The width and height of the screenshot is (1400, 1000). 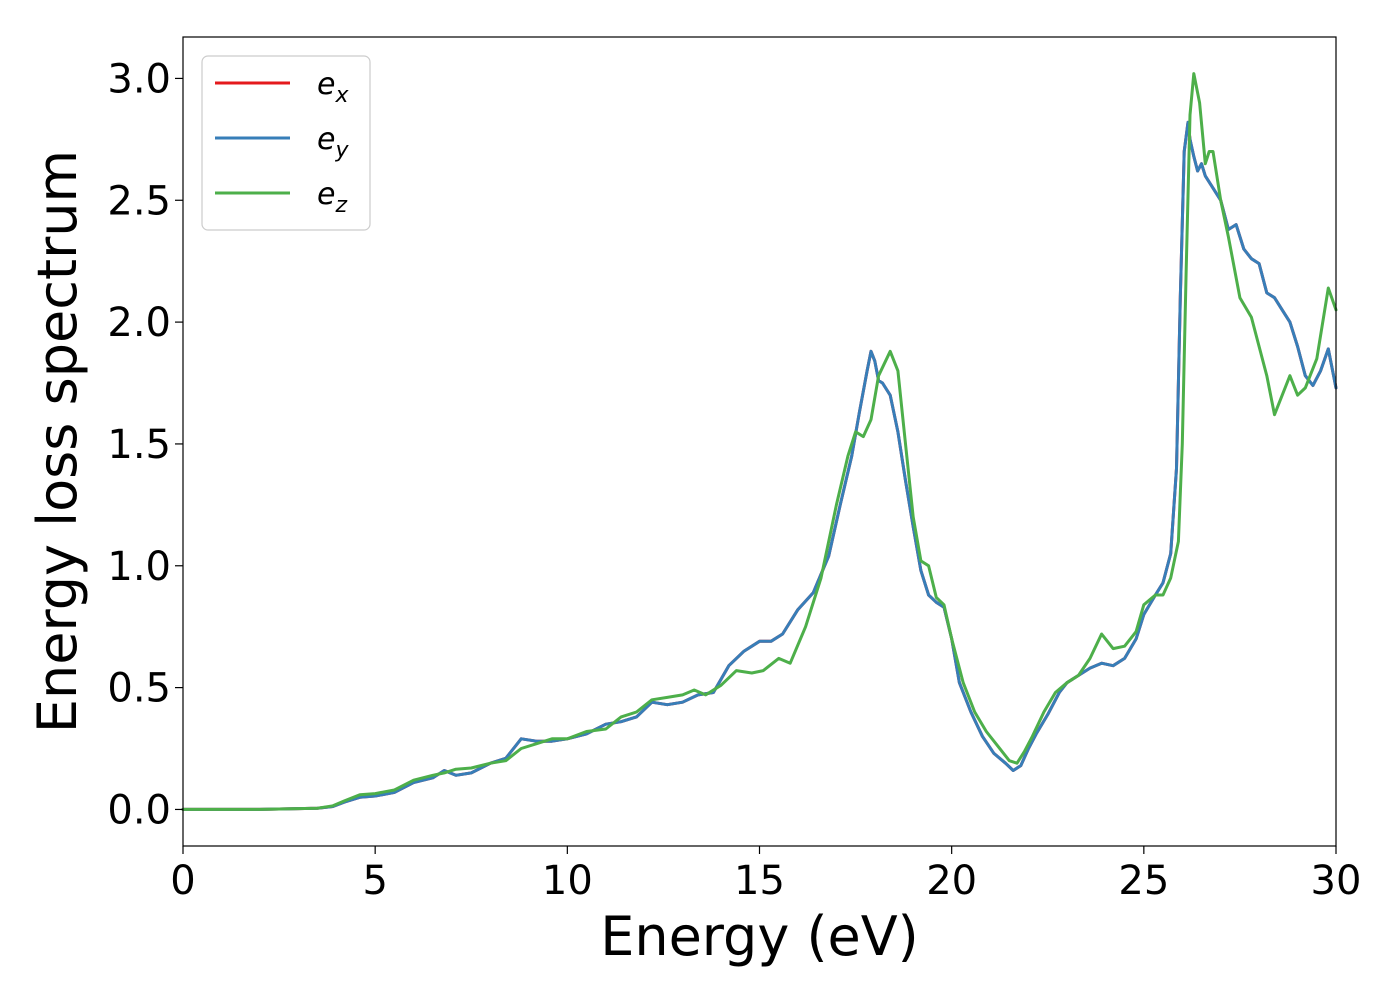 I want to click on y-tick-label: 1.0, so click(x=139, y=567).